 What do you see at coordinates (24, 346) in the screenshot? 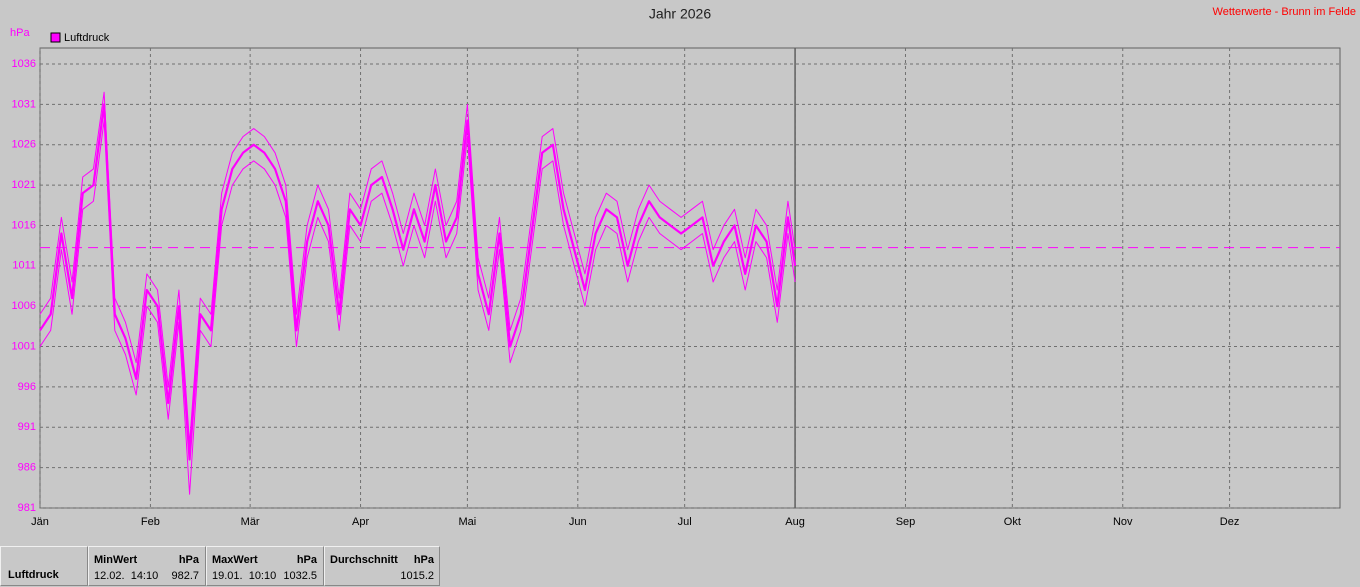
I see `y-tick-label: 1001` at bounding box center [24, 346].